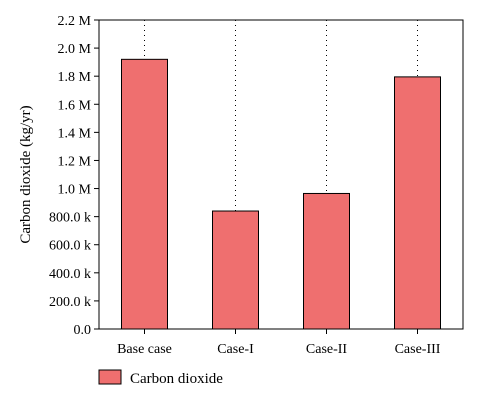 The height and width of the screenshot is (404, 500). What do you see at coordinates (326, 261) in the screenshot?
I see `bar-case-ii` at bounding box center [326, 261].